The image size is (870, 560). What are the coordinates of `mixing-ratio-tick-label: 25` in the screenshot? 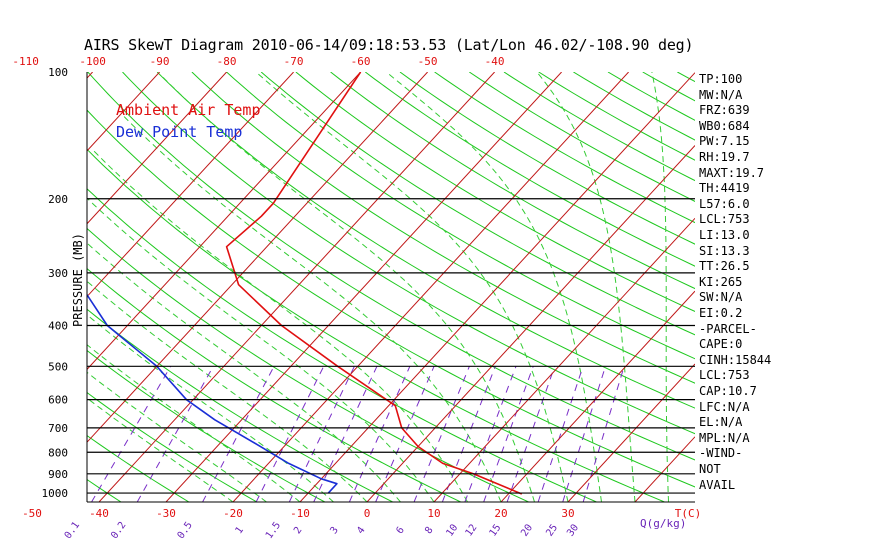 It's located at (552, 530).